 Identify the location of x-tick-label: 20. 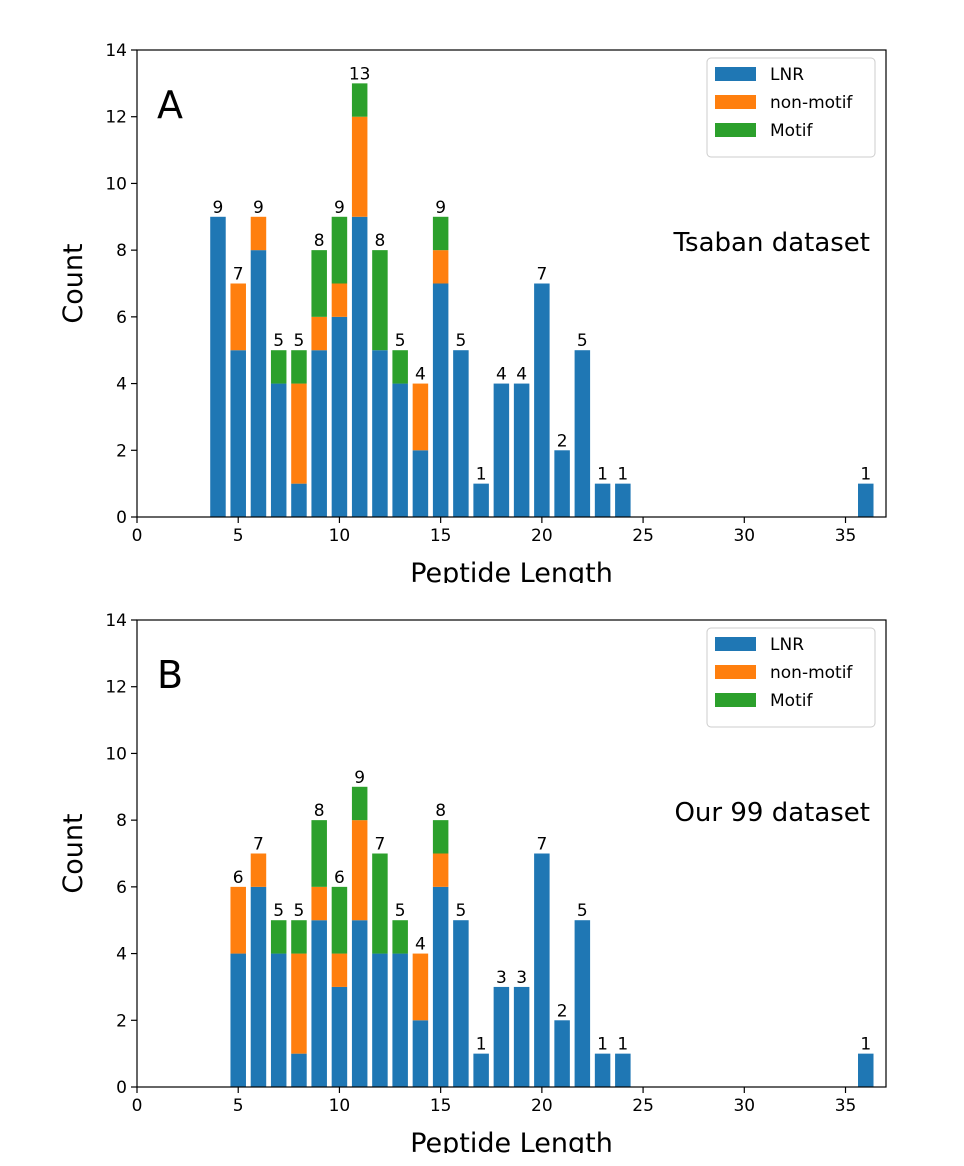
(542, 536).